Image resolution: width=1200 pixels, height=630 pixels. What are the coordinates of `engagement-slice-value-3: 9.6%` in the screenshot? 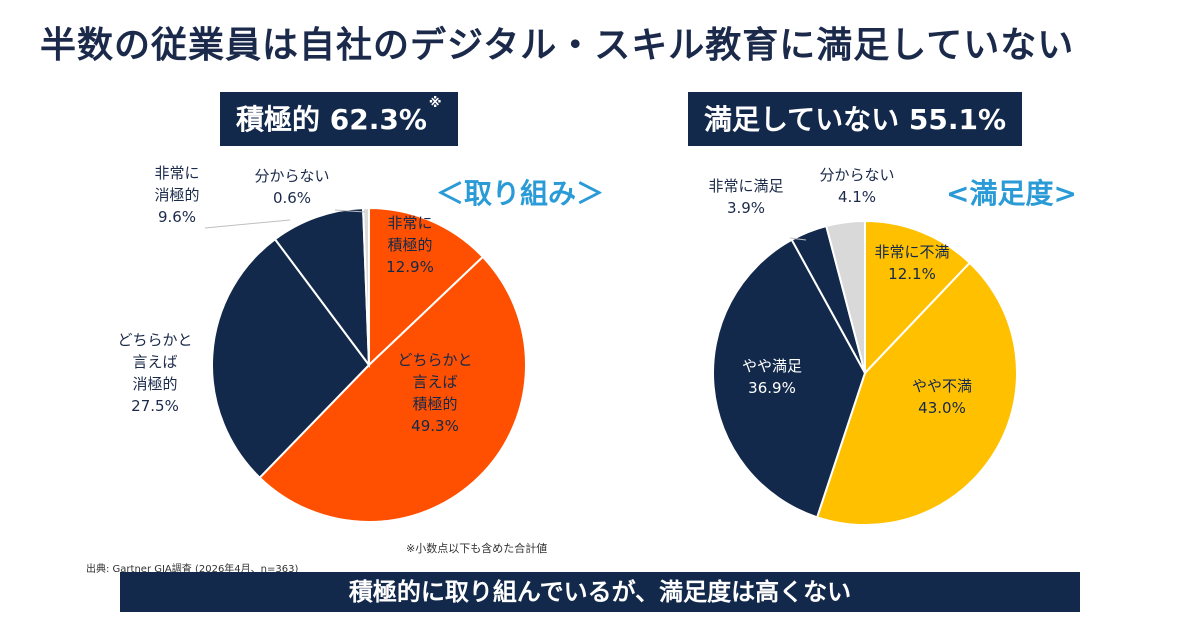 It's located at (177, 217).